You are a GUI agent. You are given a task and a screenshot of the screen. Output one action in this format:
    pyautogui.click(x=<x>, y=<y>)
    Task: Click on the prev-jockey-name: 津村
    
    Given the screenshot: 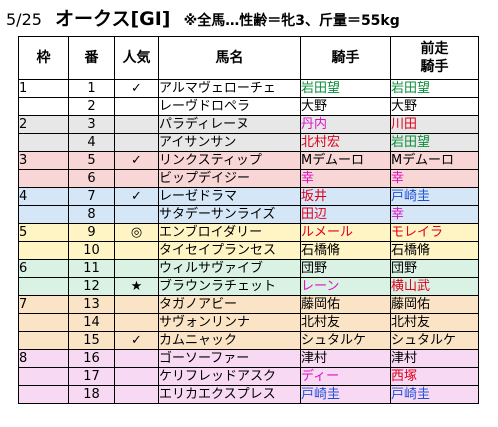 What is the action you would take?
    pyautogui.click(x=434, y=358)
    